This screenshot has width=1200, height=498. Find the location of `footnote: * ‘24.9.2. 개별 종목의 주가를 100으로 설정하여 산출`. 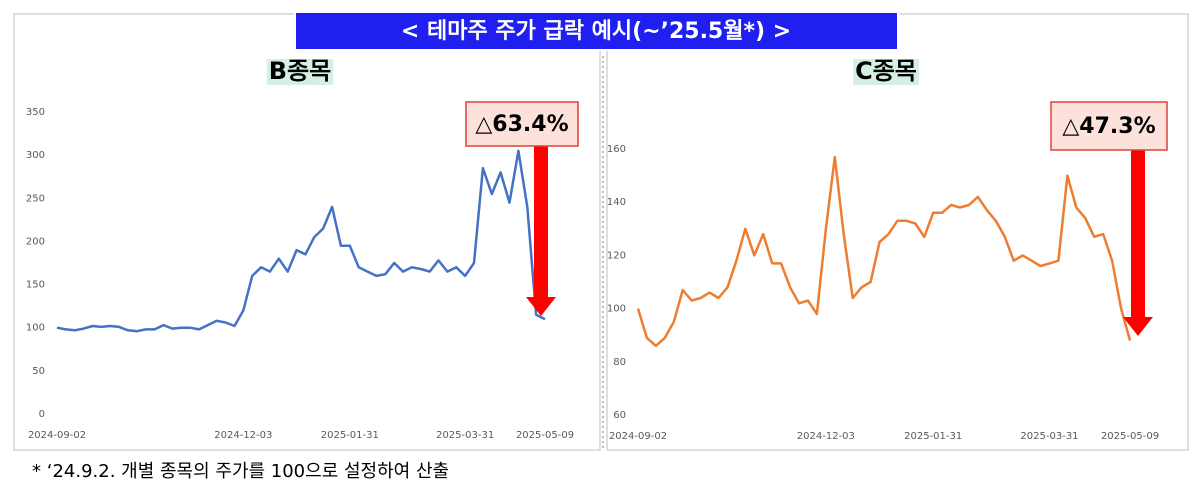

footnote: * ‘24.9.2. 개별 종목의 주가를 100으로 설정하여 산출 is located at coordinates (240, 471).